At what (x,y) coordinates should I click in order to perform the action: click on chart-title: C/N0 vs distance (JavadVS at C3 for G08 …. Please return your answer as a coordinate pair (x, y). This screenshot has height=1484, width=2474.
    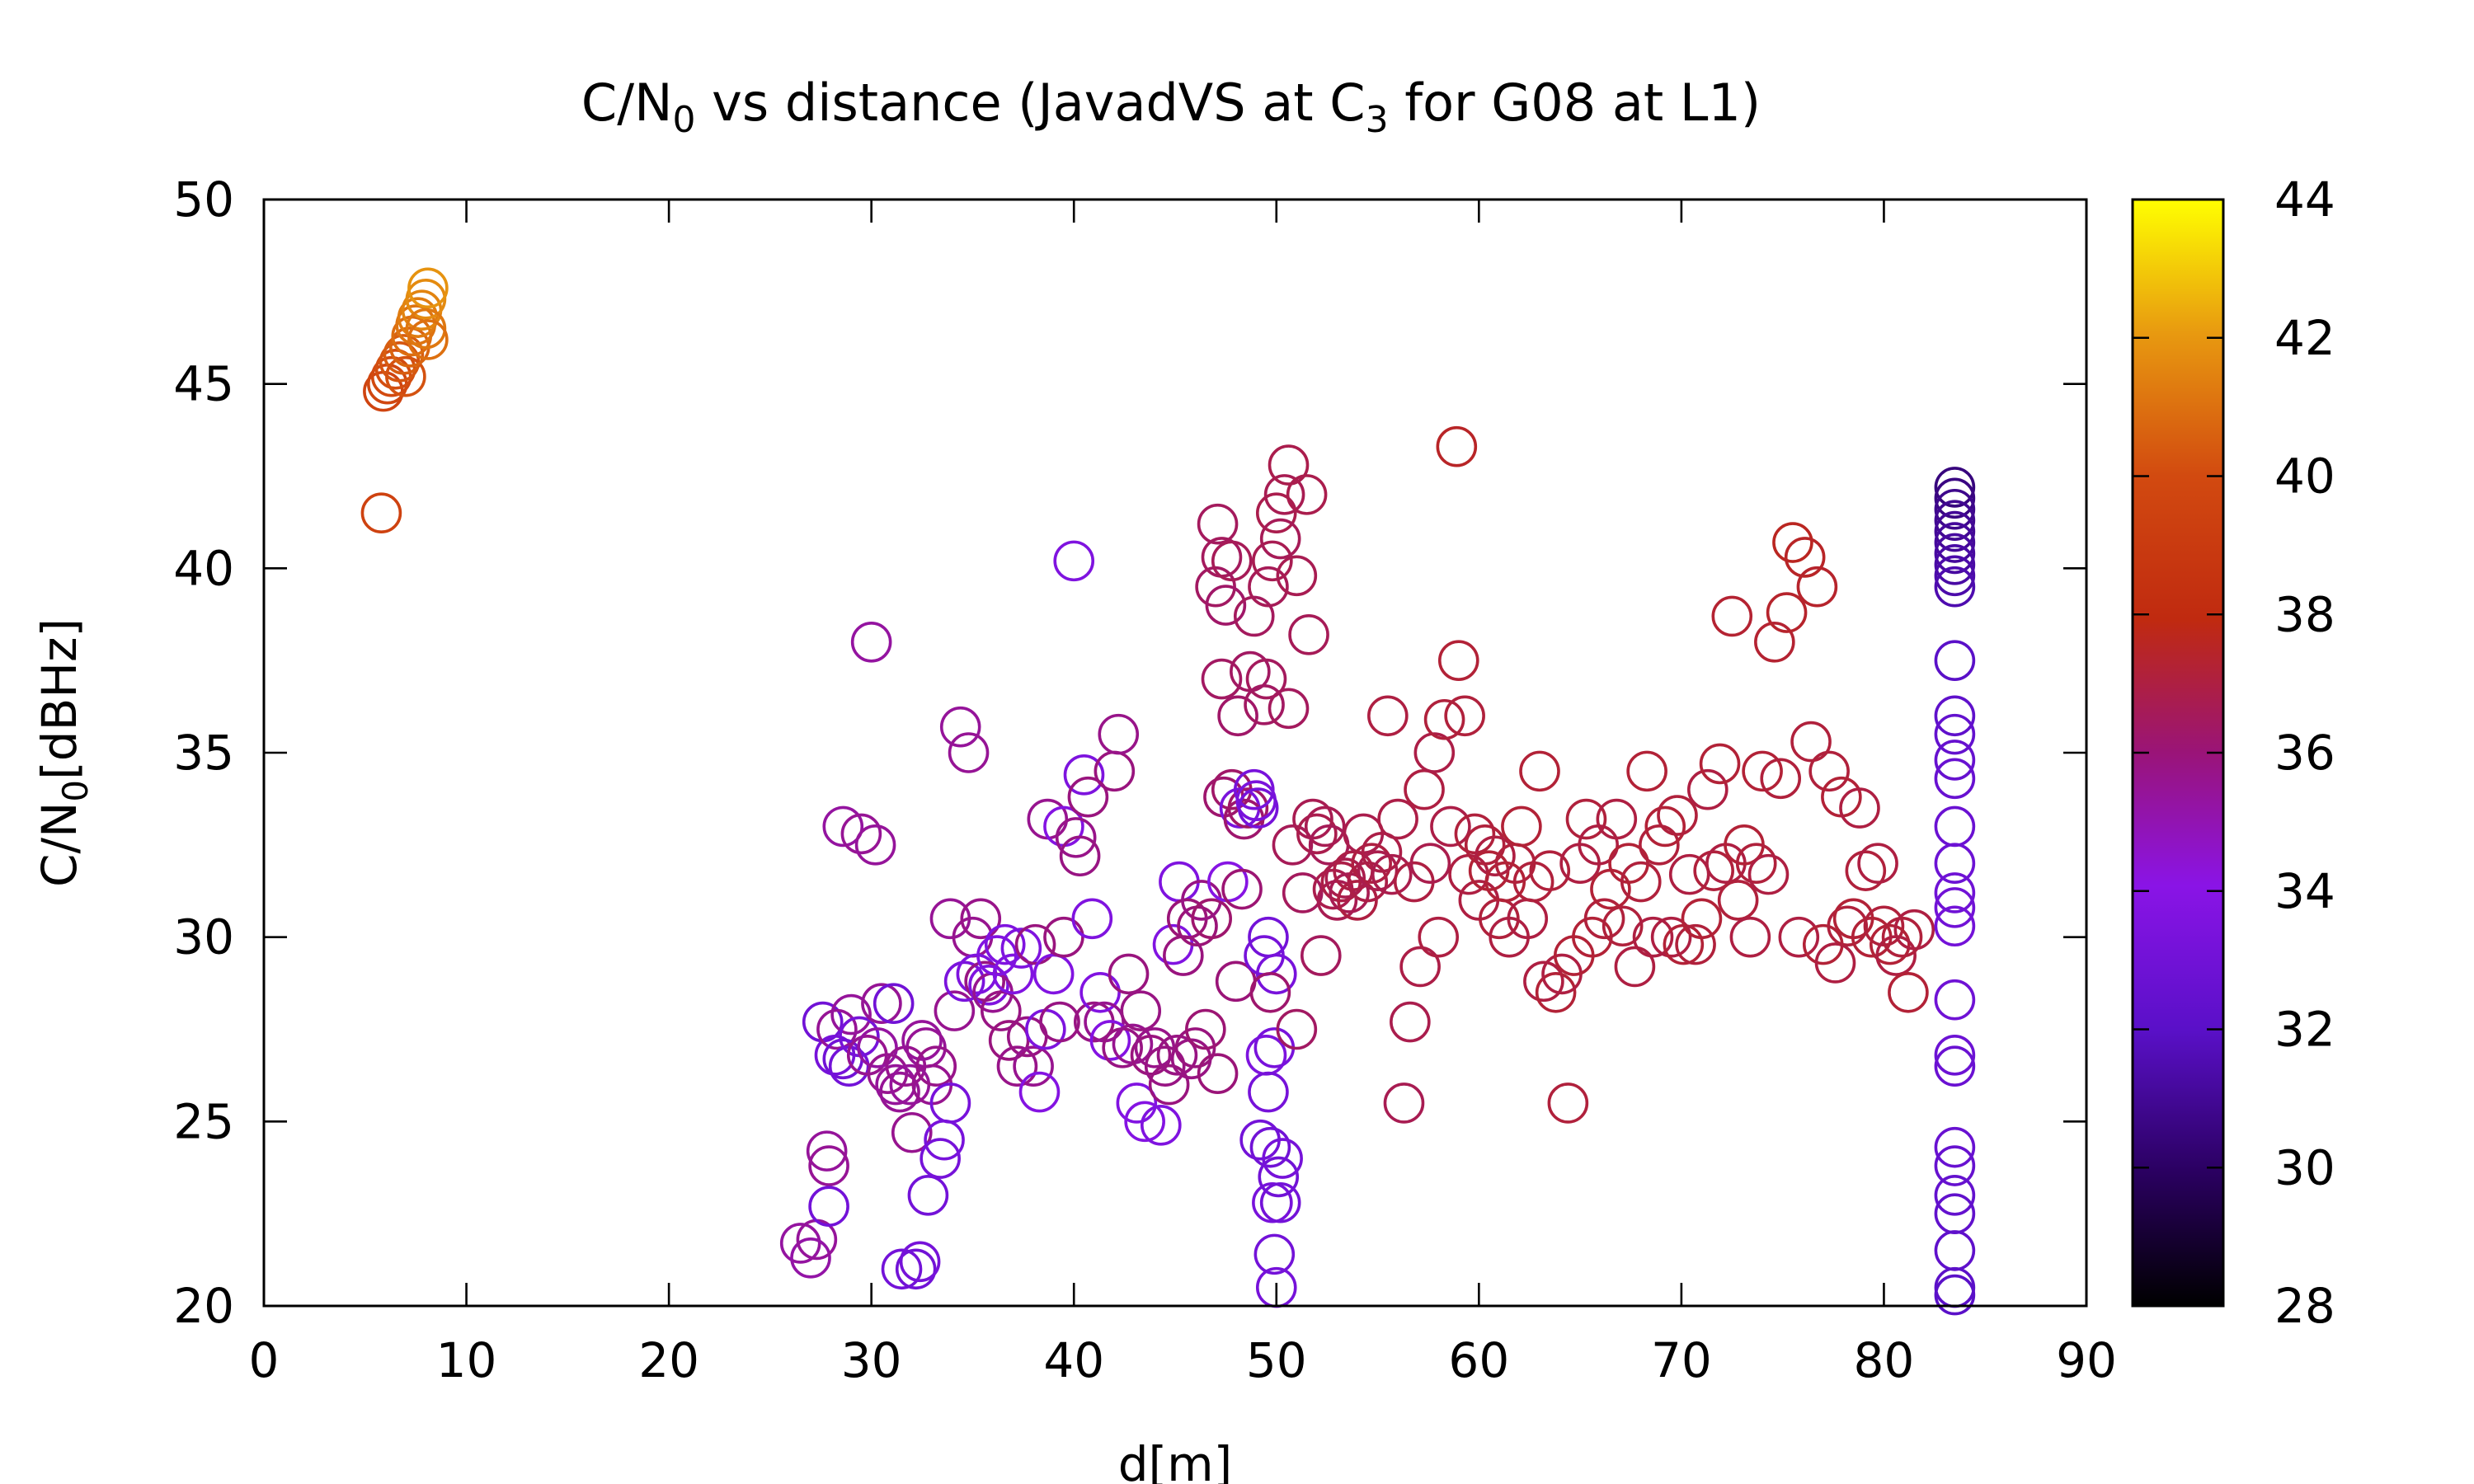
    Looking at the image, I should click on (1171, 107).